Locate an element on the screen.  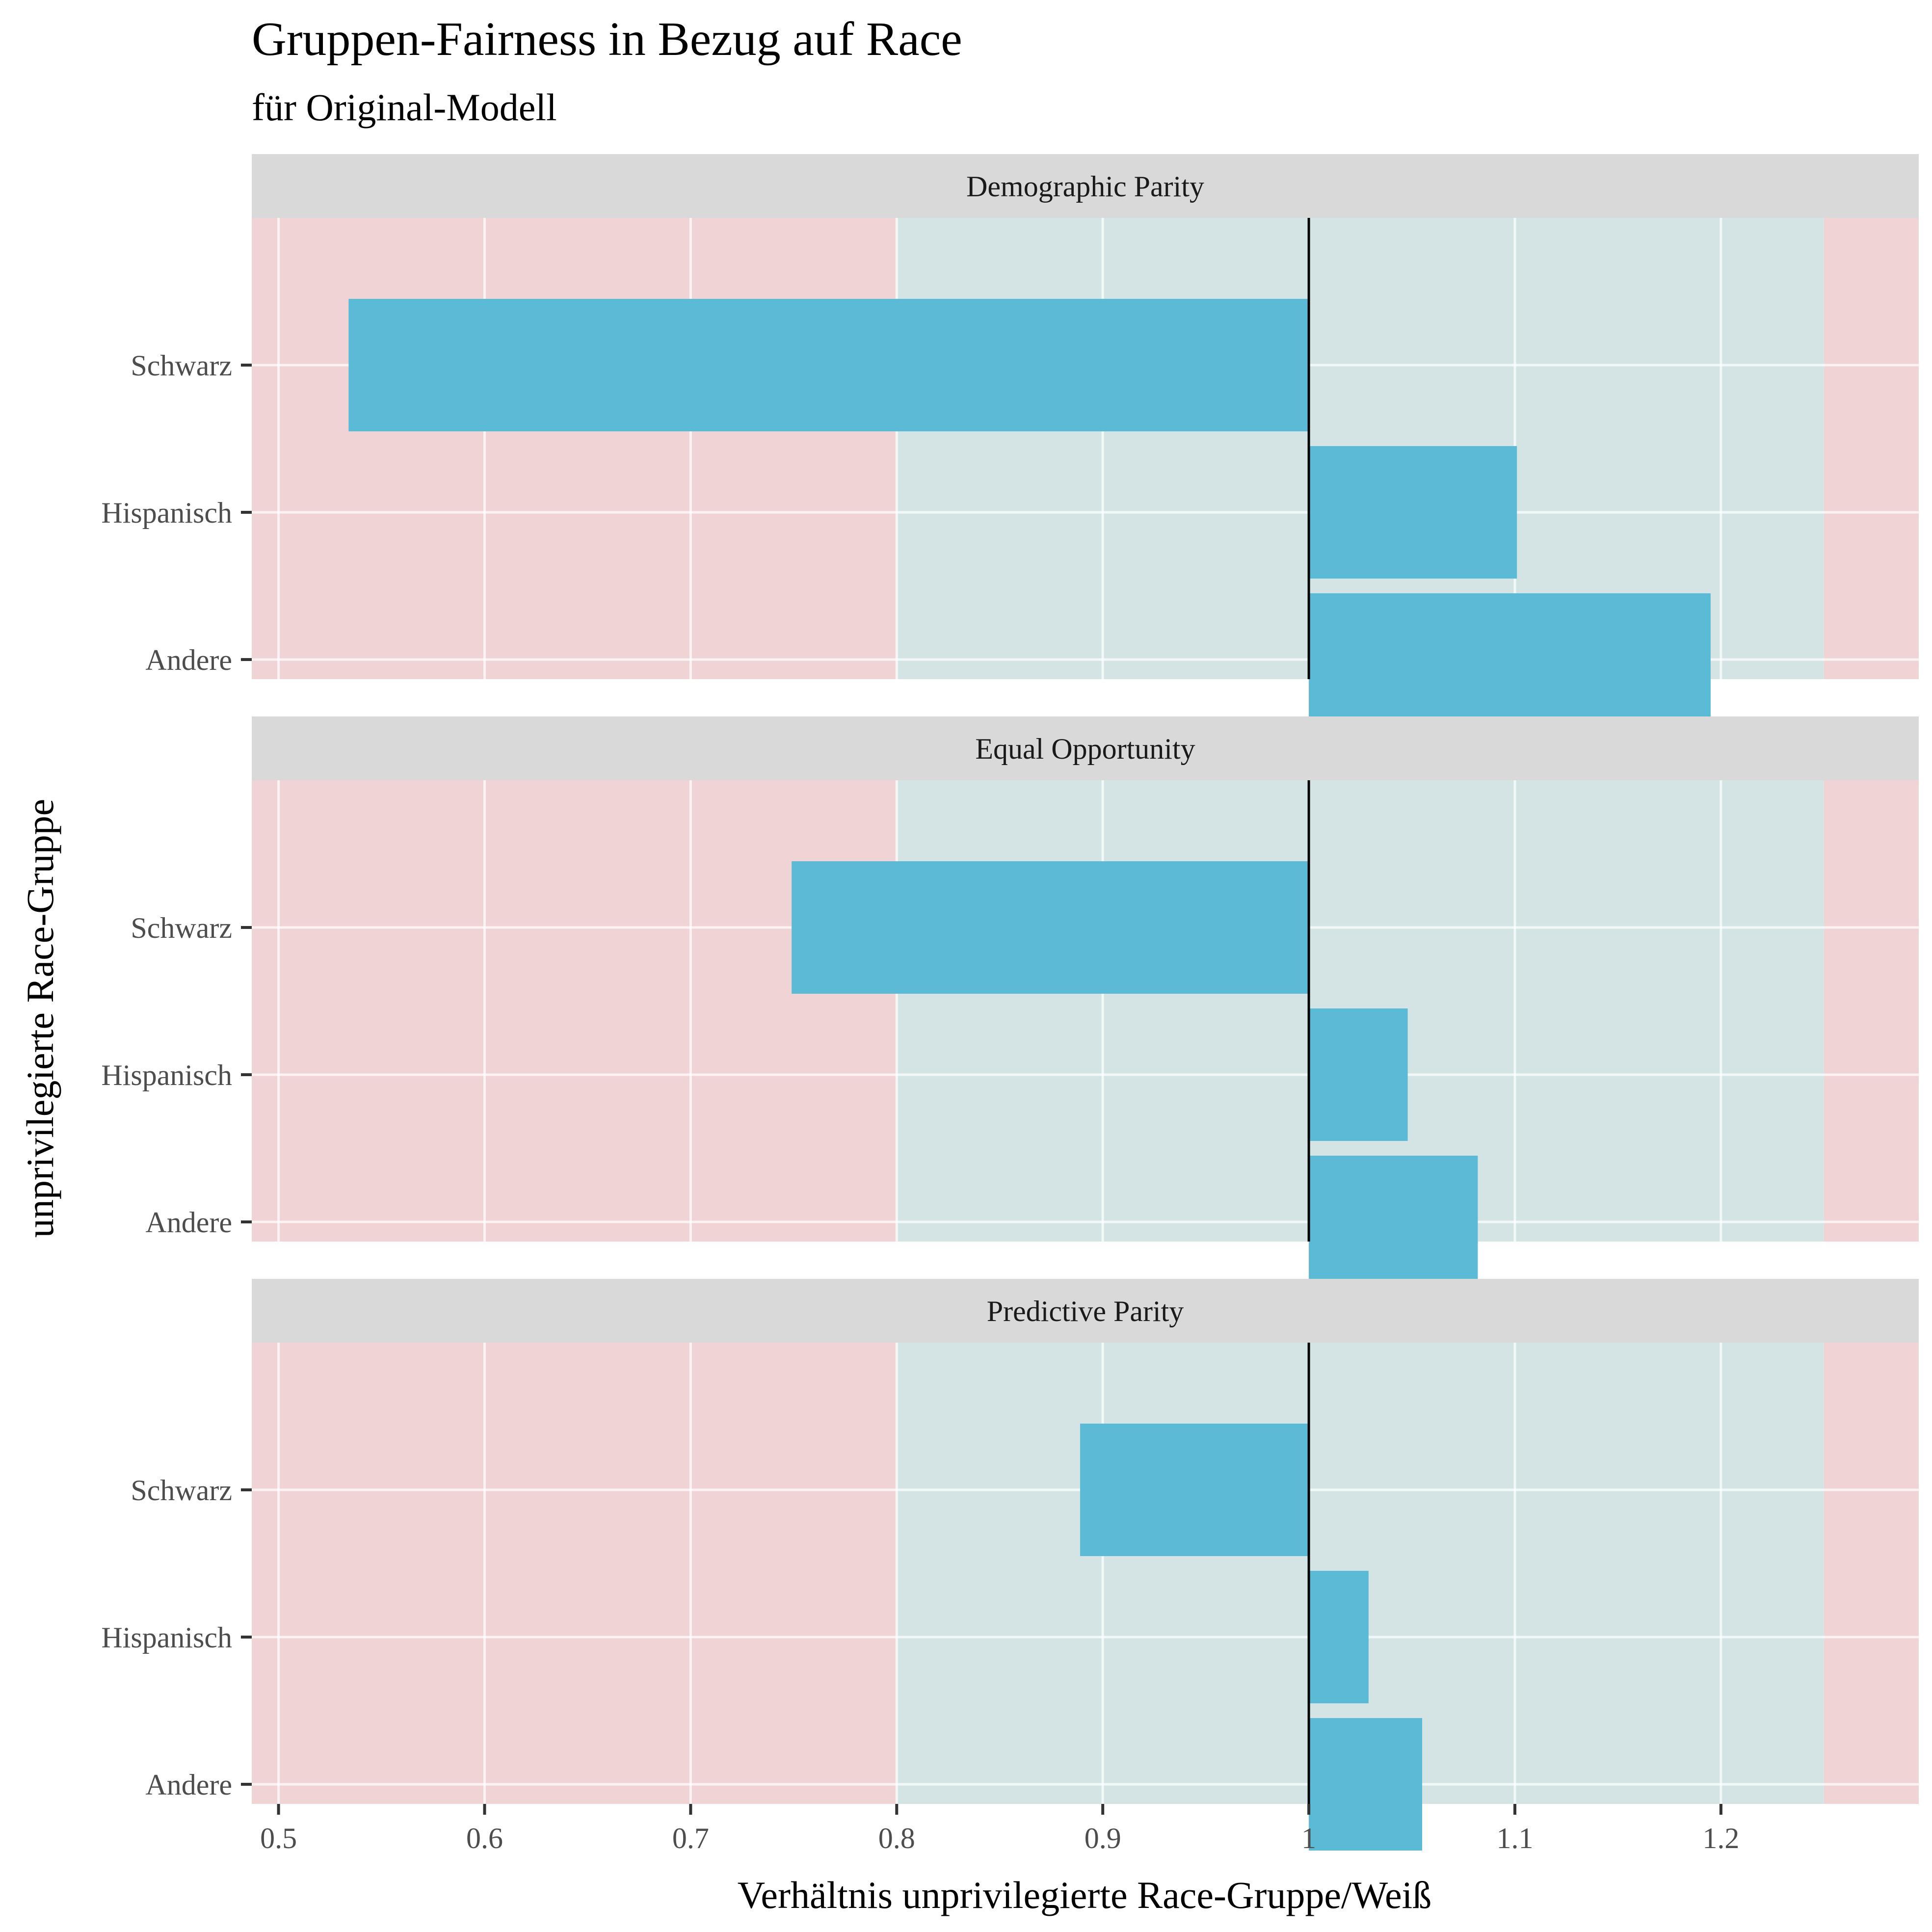
x-tick-label: 1 is located at coordinates (1308, 1838).